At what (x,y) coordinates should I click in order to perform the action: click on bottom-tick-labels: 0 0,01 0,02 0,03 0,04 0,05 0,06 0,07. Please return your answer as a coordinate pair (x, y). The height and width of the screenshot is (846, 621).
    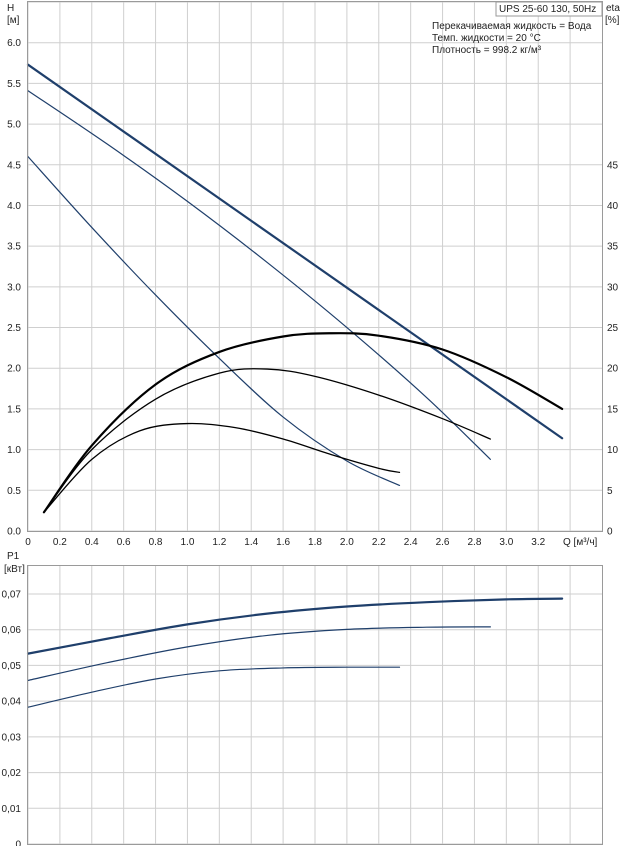
    Looking at the image, I should click on (12, 718).